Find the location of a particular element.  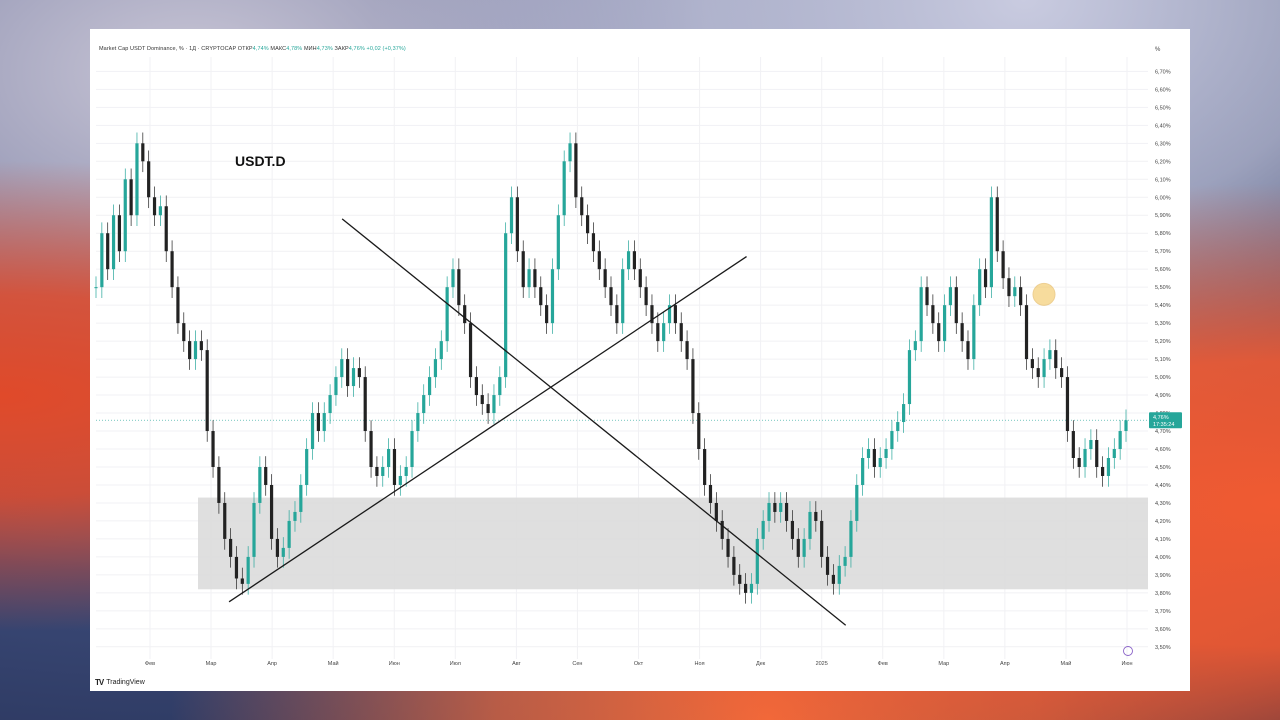

close-label: ЗАКР is located at coordinates (341, 49).